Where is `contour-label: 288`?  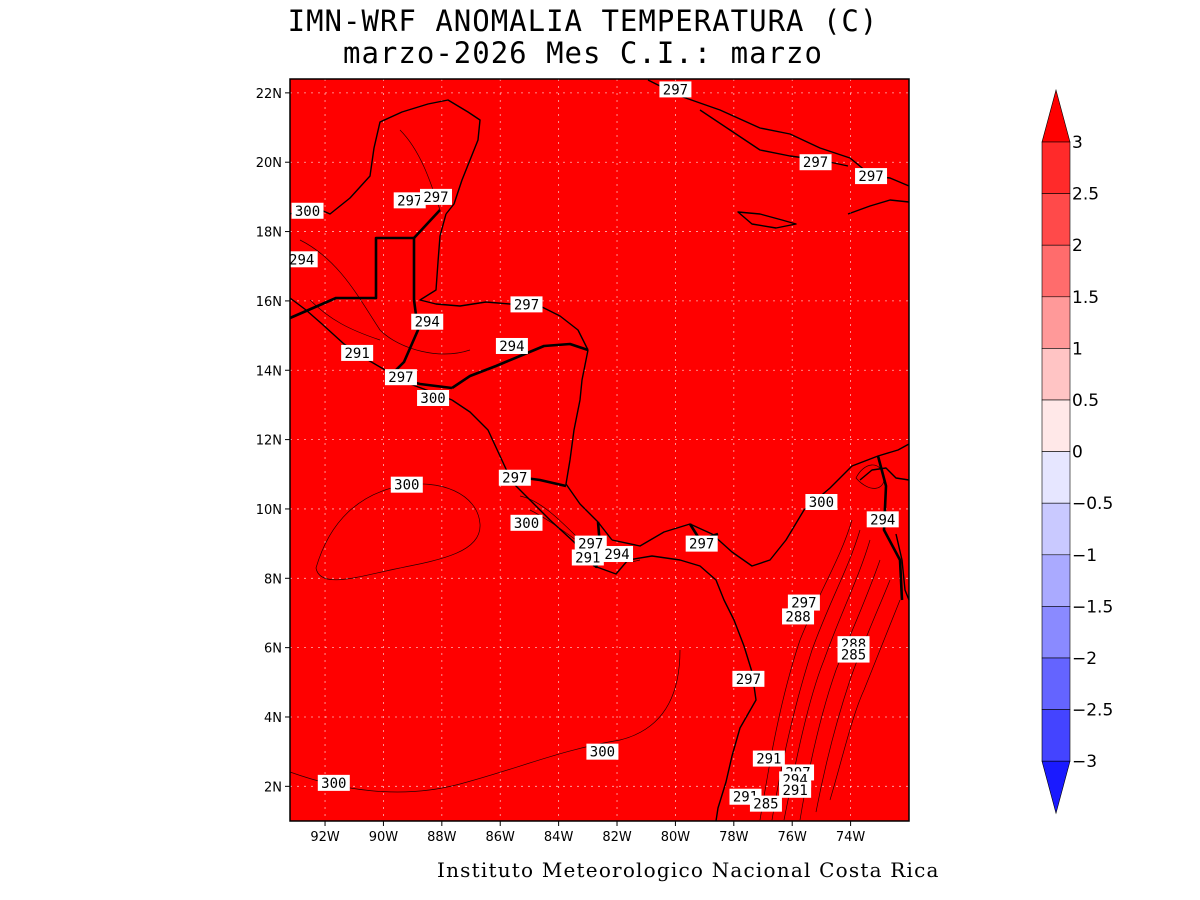
contour-label: 288 is located at coordinates (798, 616).